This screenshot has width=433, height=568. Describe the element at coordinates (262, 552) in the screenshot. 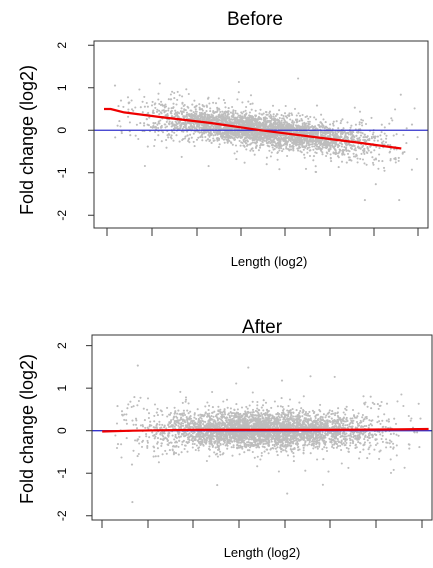

I see `x-axis-label: Length (log2)` at that location.